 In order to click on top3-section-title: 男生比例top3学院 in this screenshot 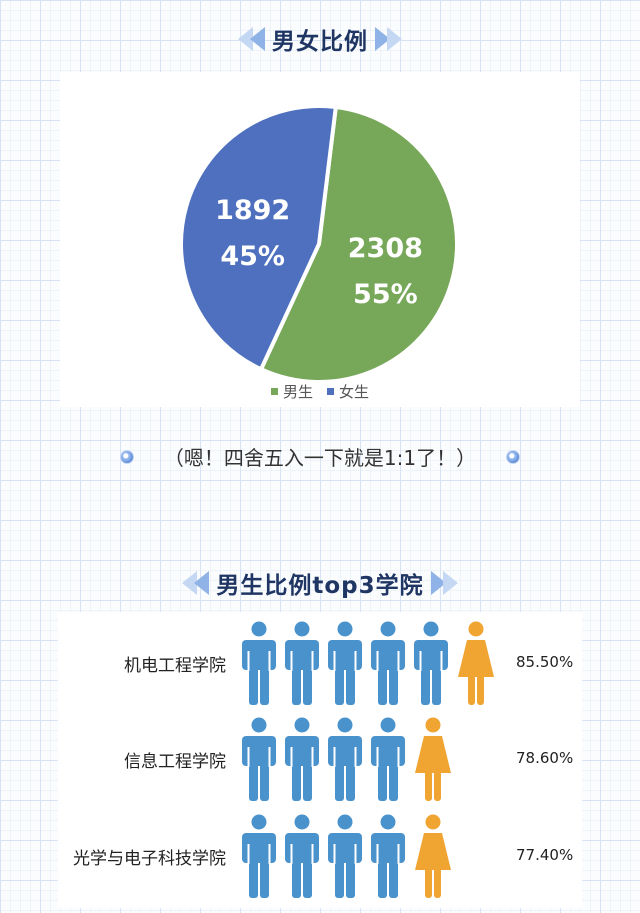, I will do `click(320, 586)`.